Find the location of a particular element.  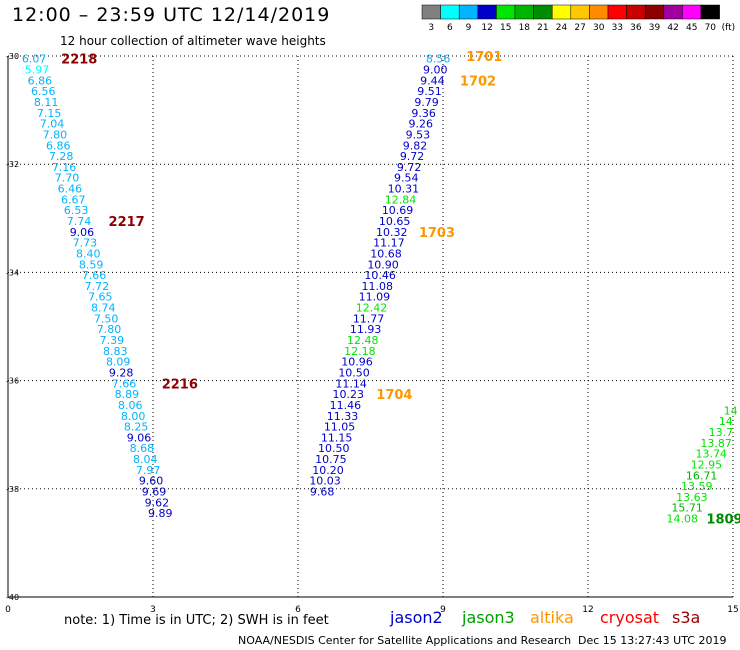

wave-height-label: 6.67 is located at coordinates (73, 199).